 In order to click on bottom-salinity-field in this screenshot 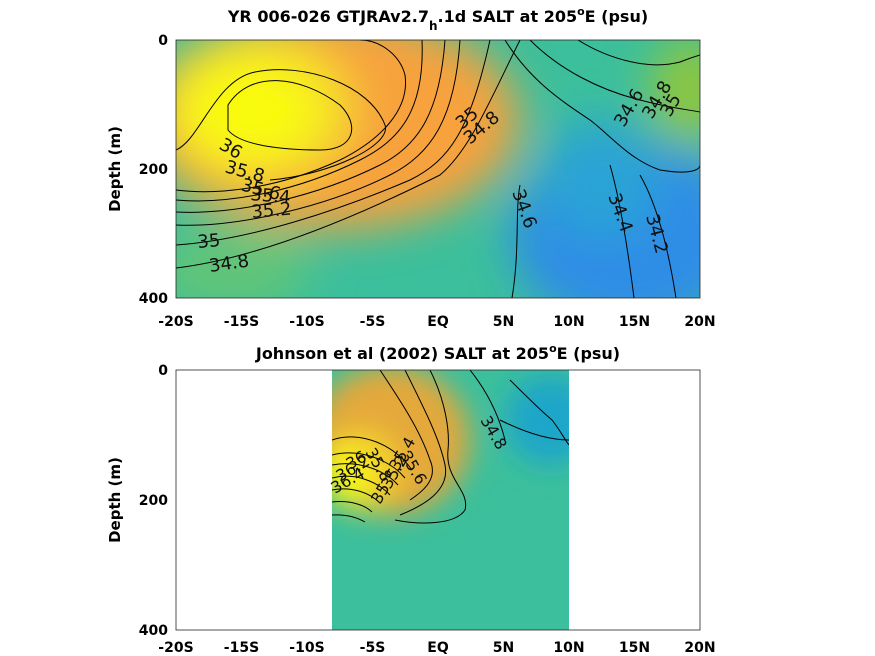, I will do `click(450, 500)`.